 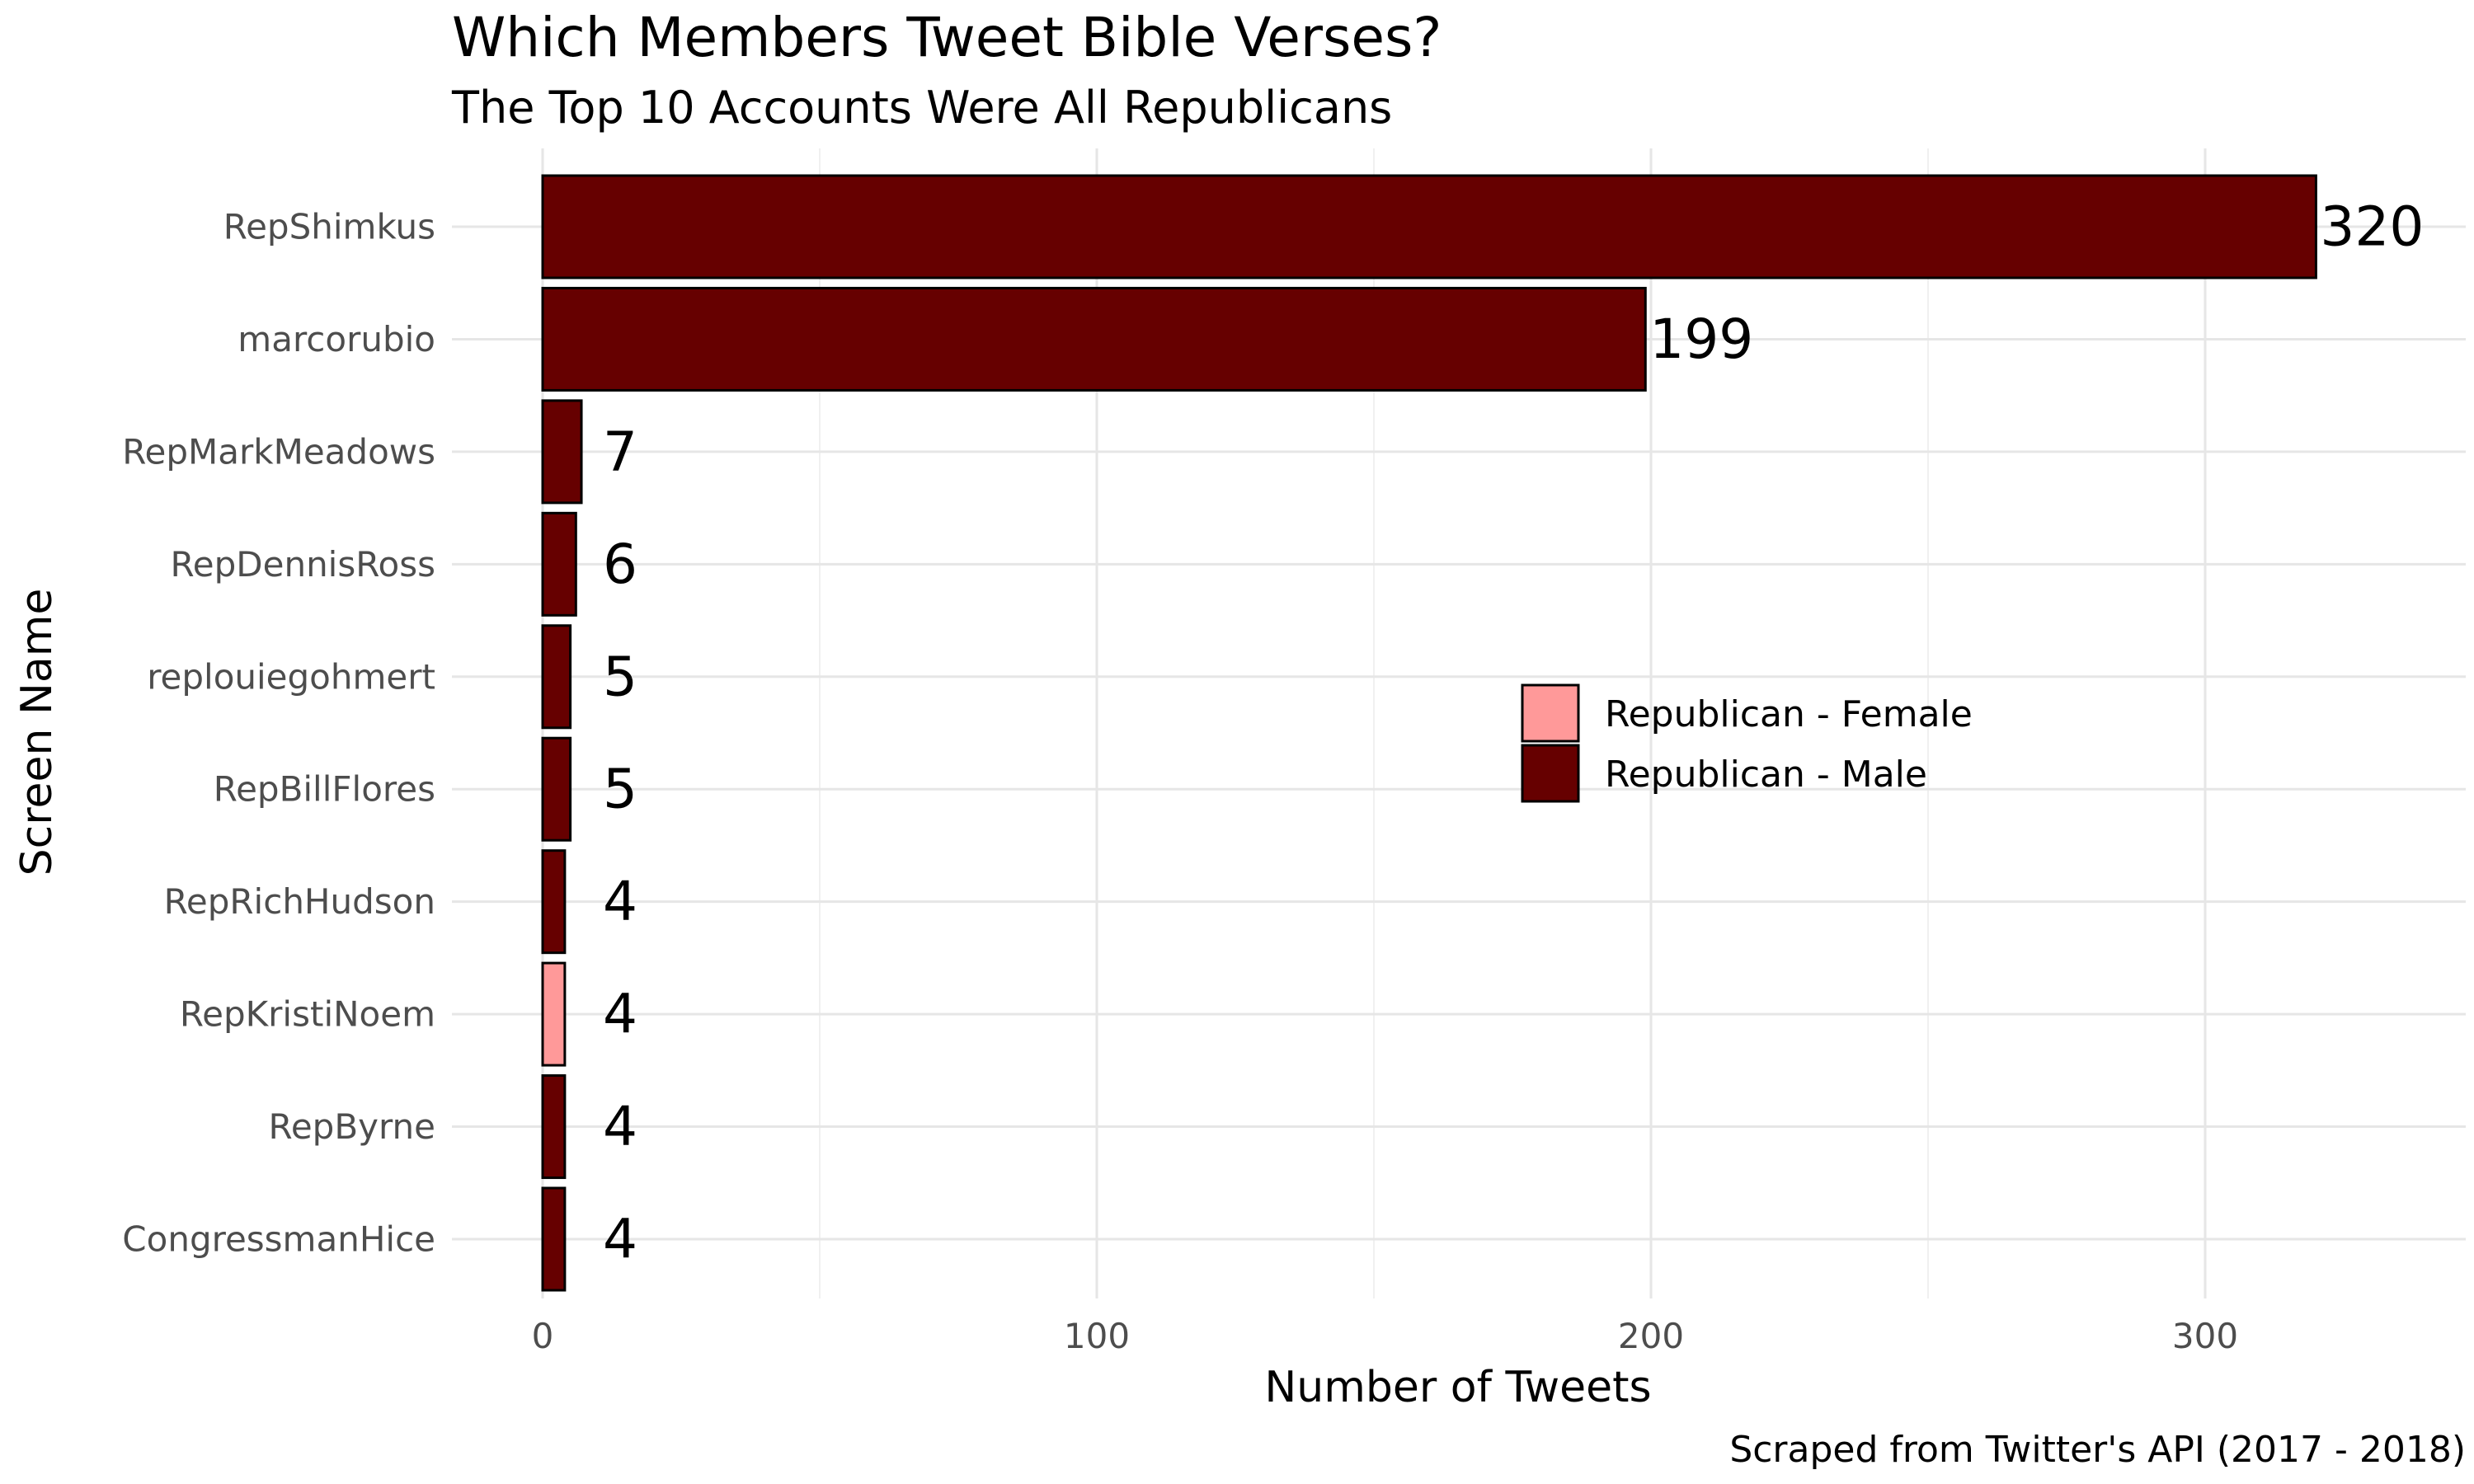 What do you see at coordinates (543, 1336) in the screenshot?
I see `x-tick-label-0: 0` at bounding box center [543, 1336].